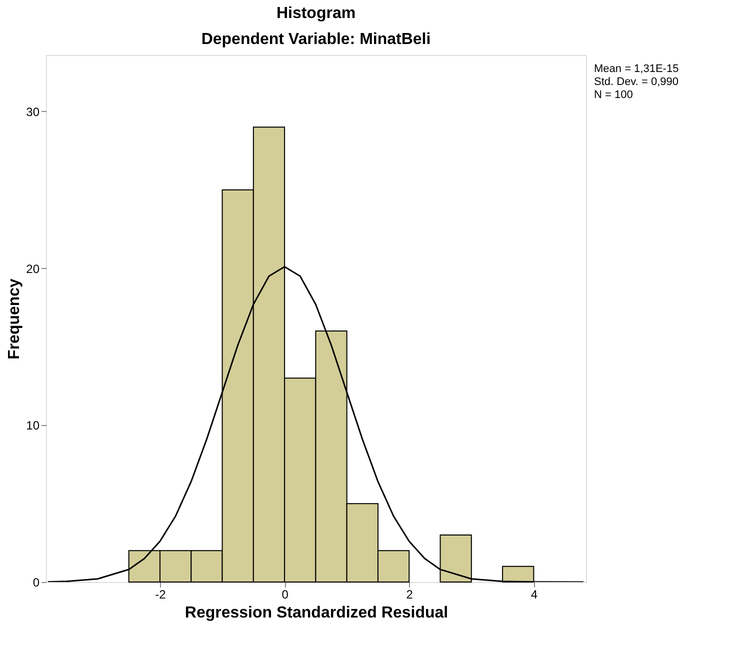 This screenshot has width=753, height=670. What do you see at coordinates (285, 595) in the screenshot?
I see `x-tick-label: 0` at bounding box center [285, 595].